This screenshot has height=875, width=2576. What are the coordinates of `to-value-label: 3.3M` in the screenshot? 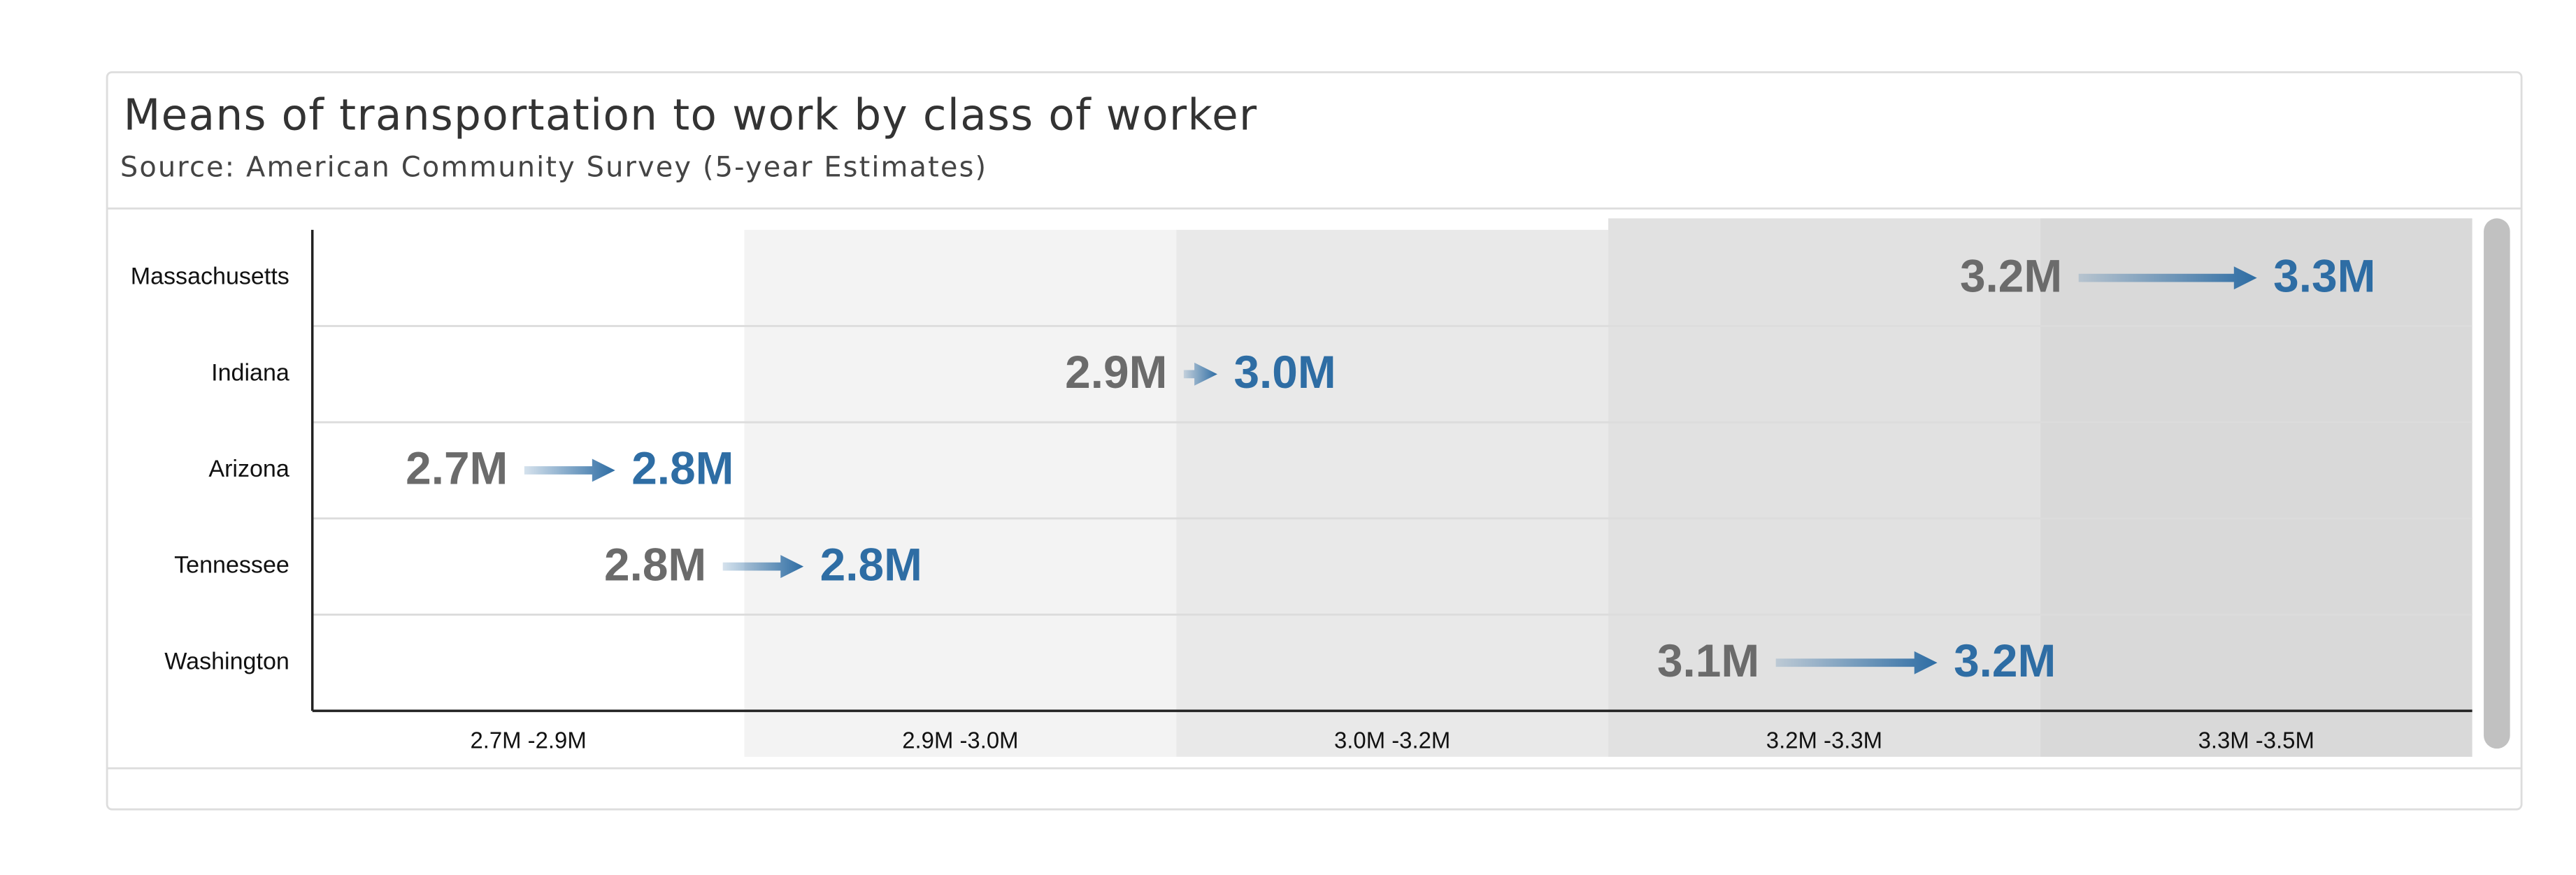 It's located at (2324, 275).